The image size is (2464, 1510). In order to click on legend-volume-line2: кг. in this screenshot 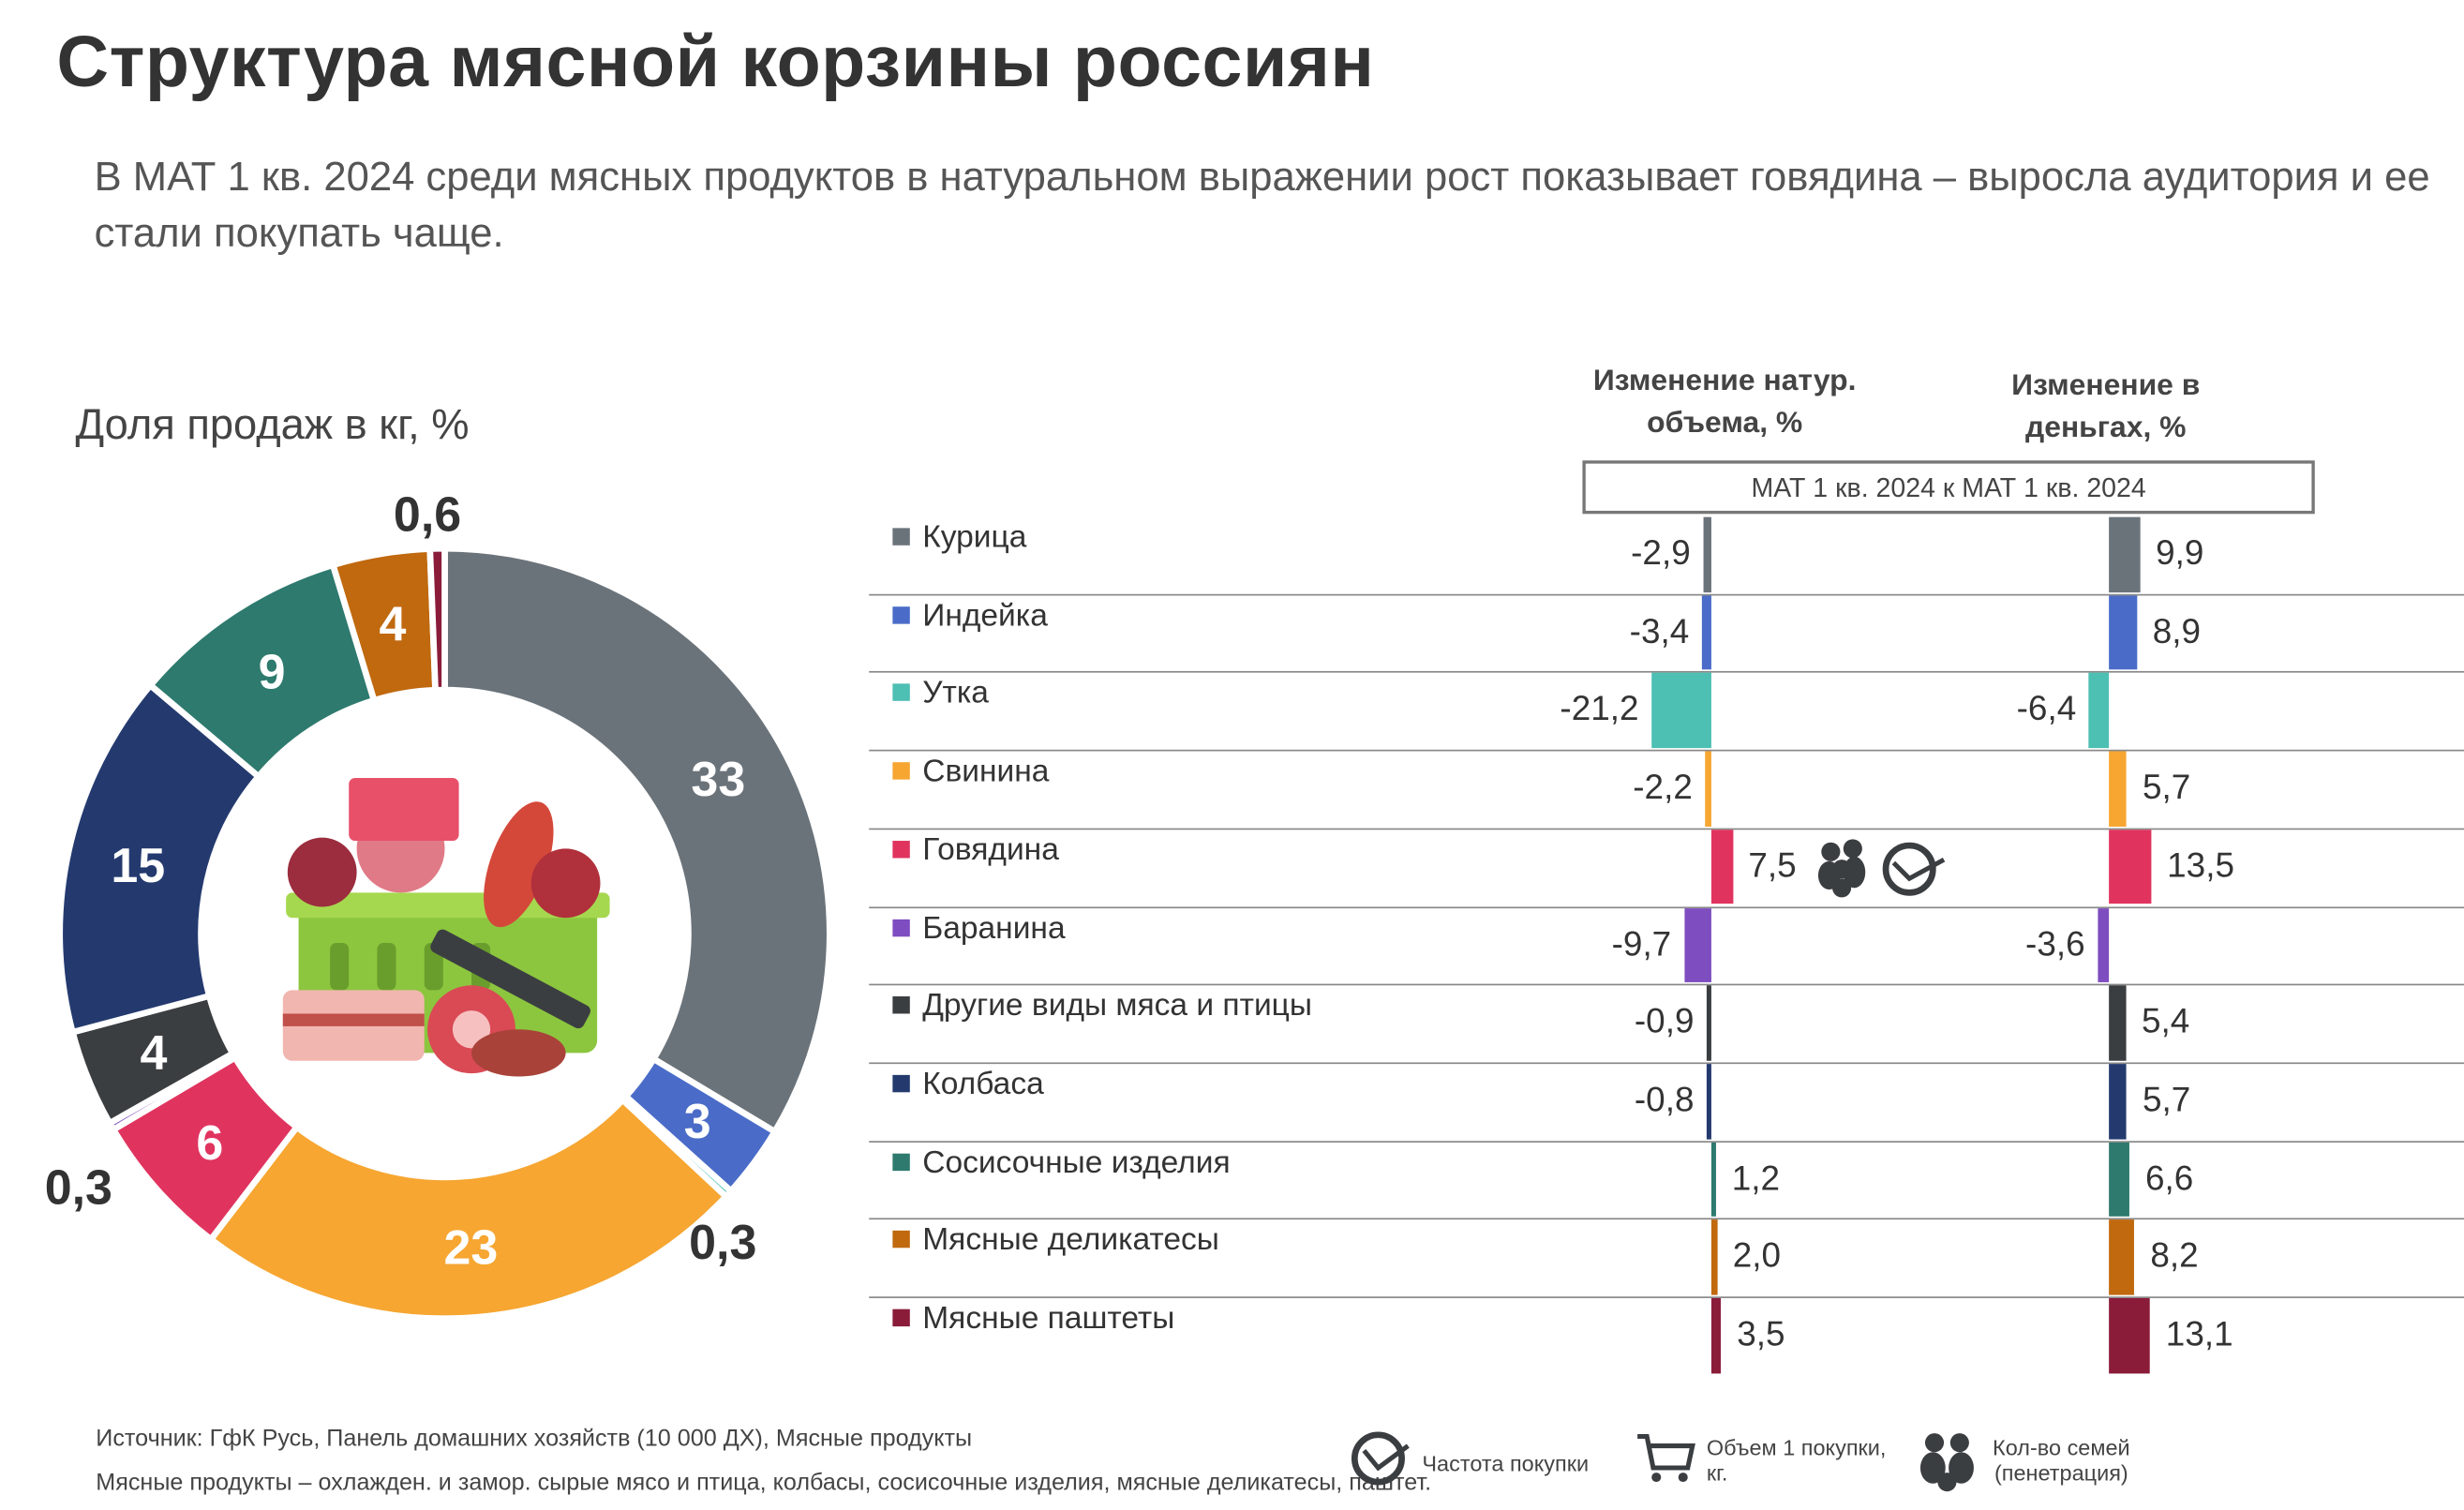, I will do `click(1717, 1472)`.